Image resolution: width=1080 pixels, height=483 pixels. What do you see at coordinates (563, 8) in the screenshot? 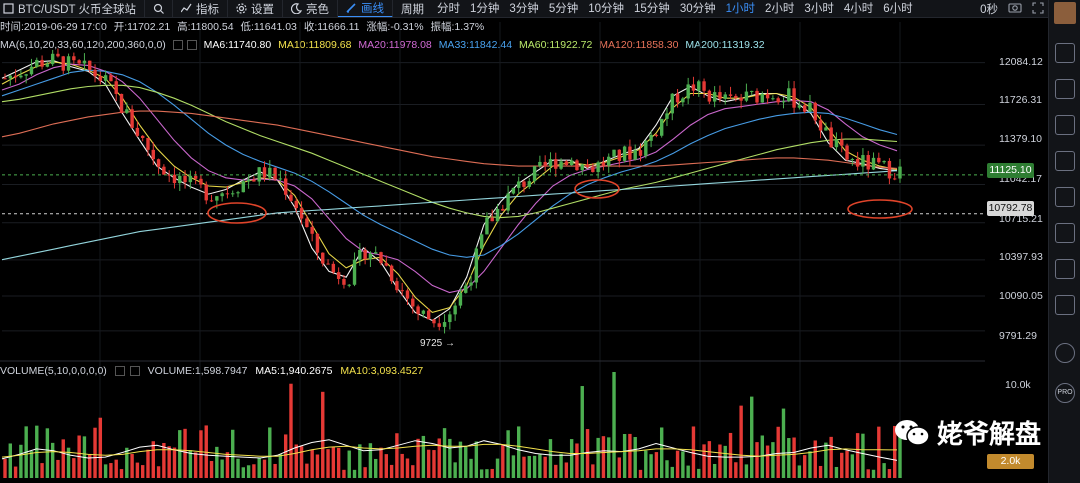
I see `timeframe-tab: 5分钟` at bounding box center [563, 8].